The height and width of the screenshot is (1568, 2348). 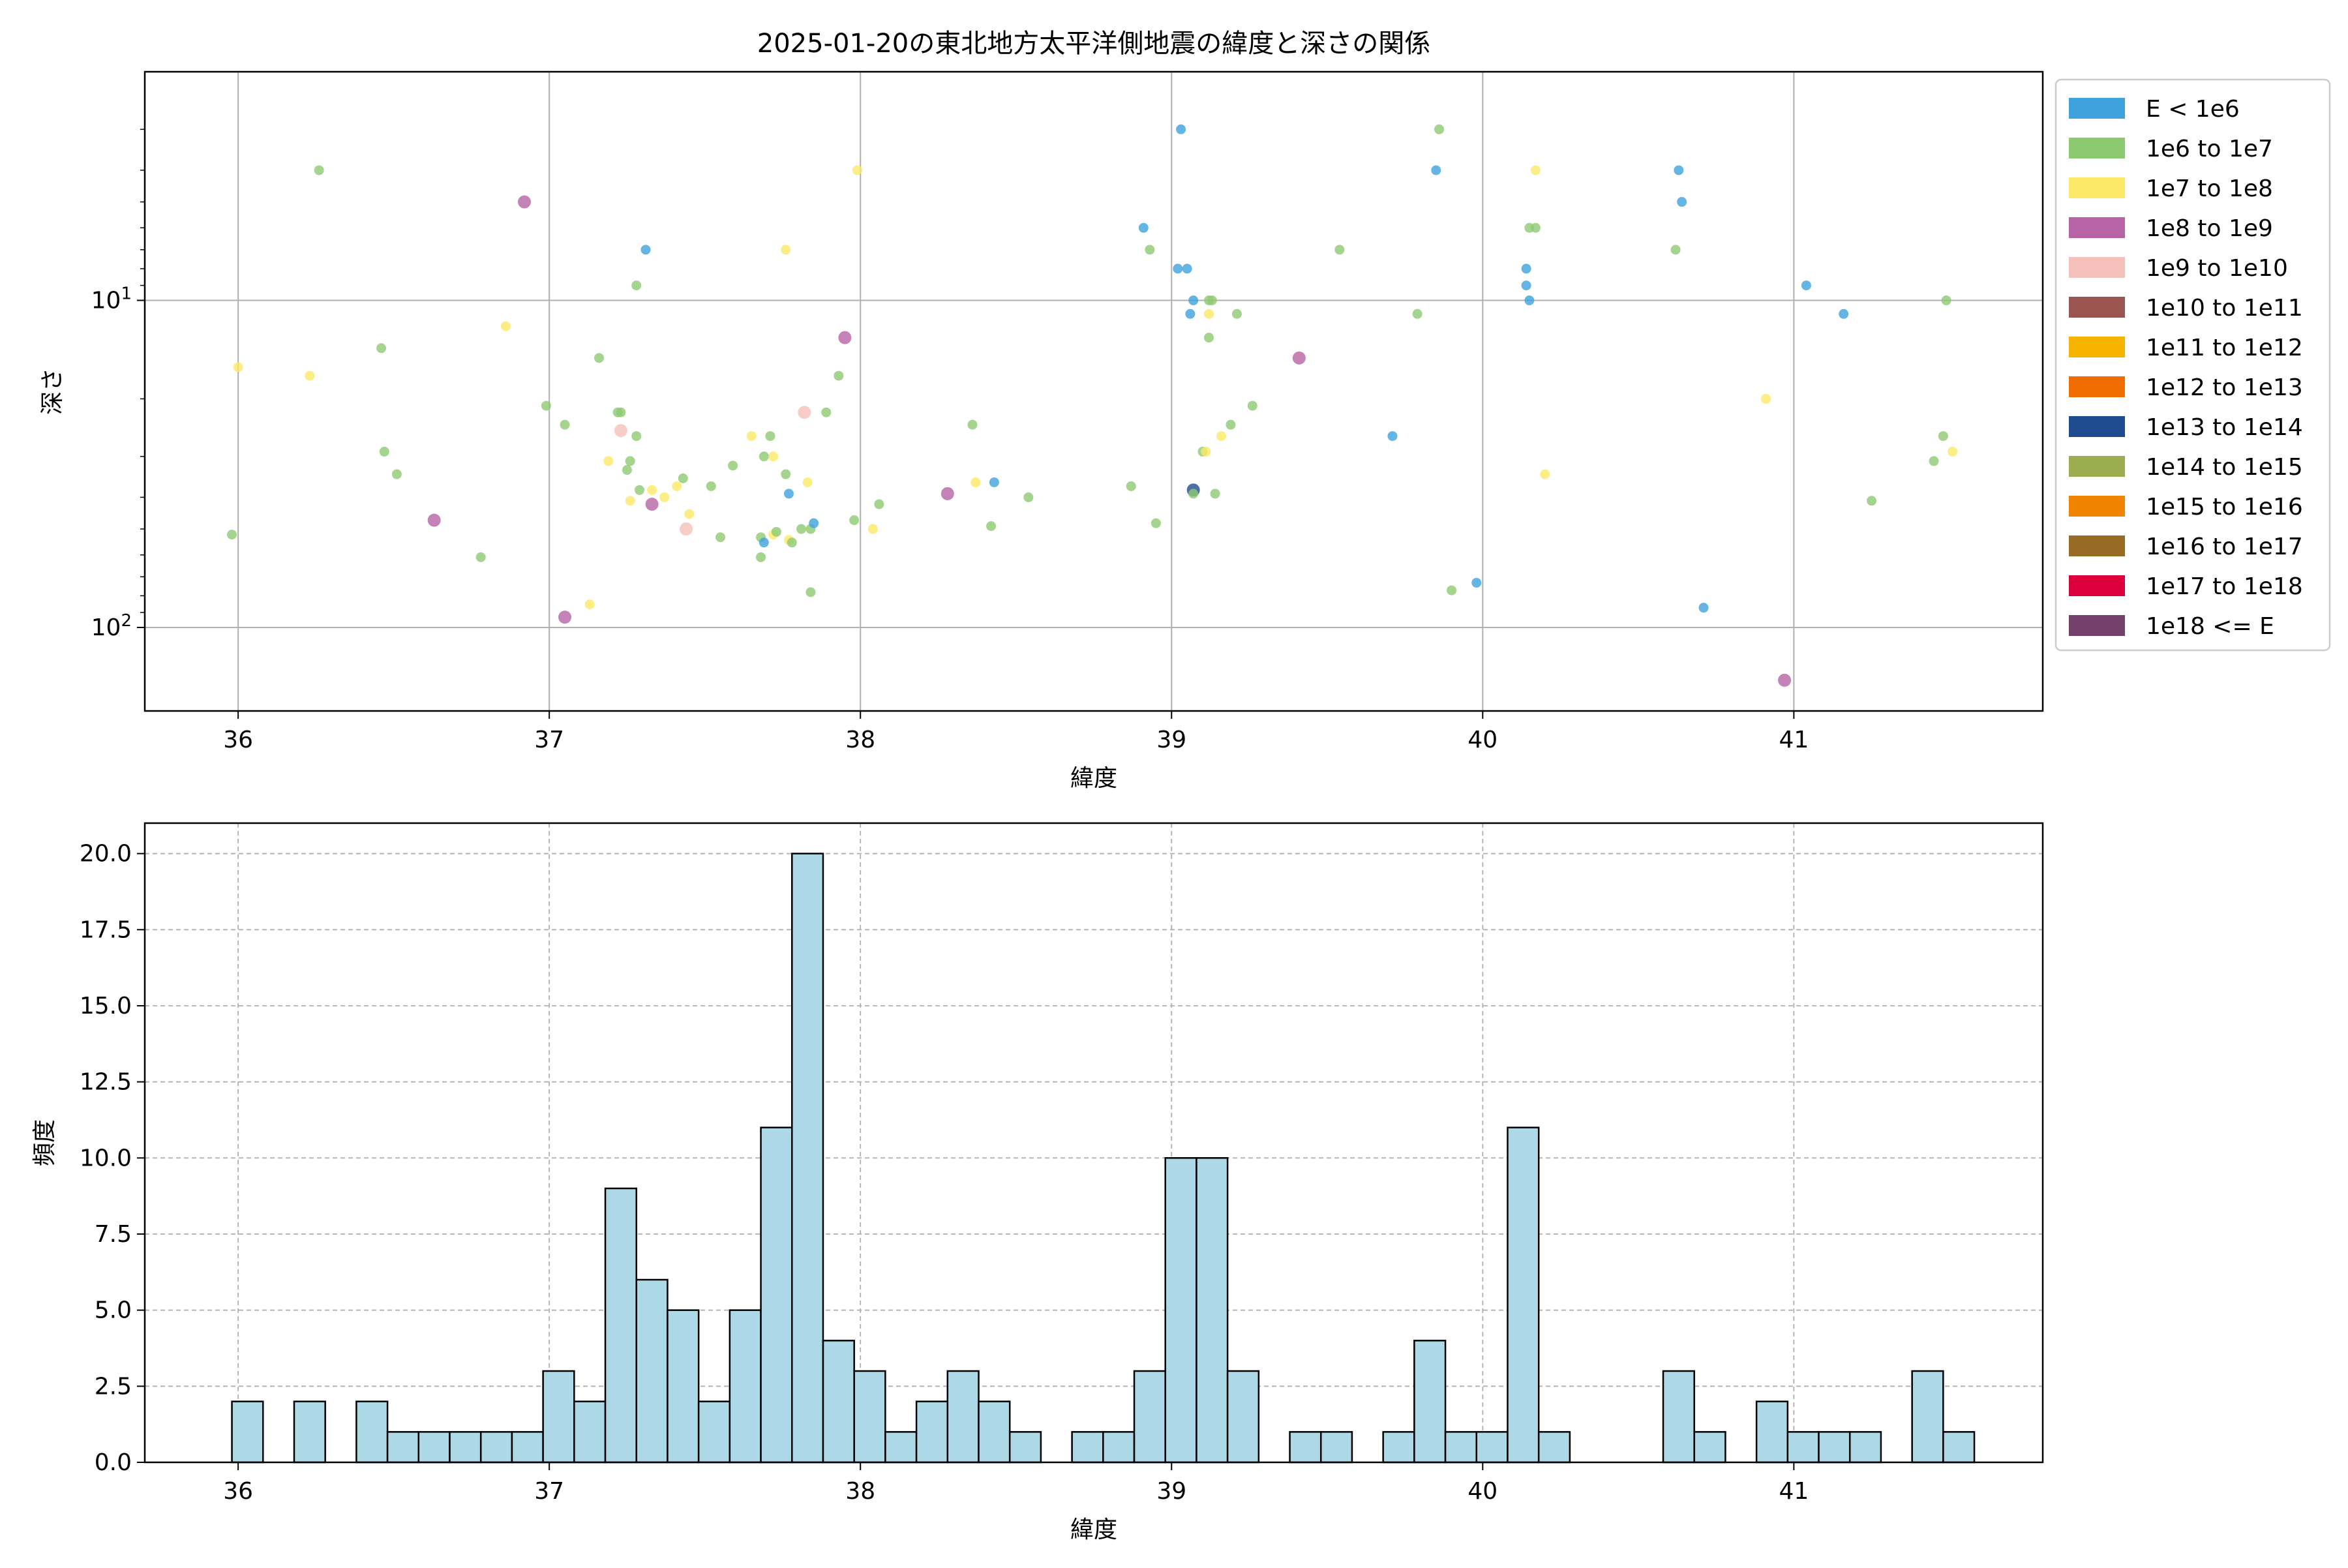 What do you see at coordinates (238, 1491) in the screenshot?
I see `histogram-x-tick-label-0: 36` at bounding box center [238, 1491].